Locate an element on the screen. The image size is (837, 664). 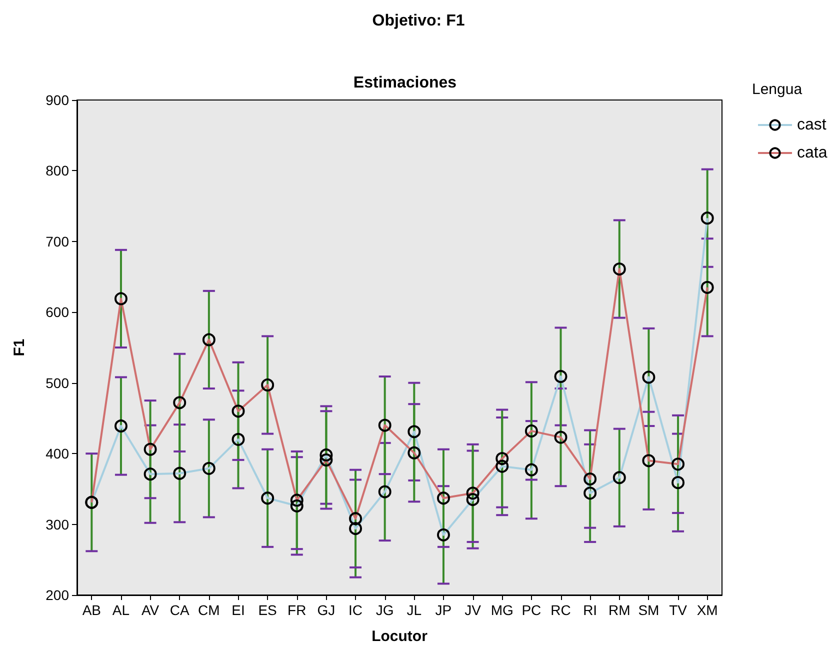
chart-subtitle: Estimaciones is located at coordinates (405, 83).